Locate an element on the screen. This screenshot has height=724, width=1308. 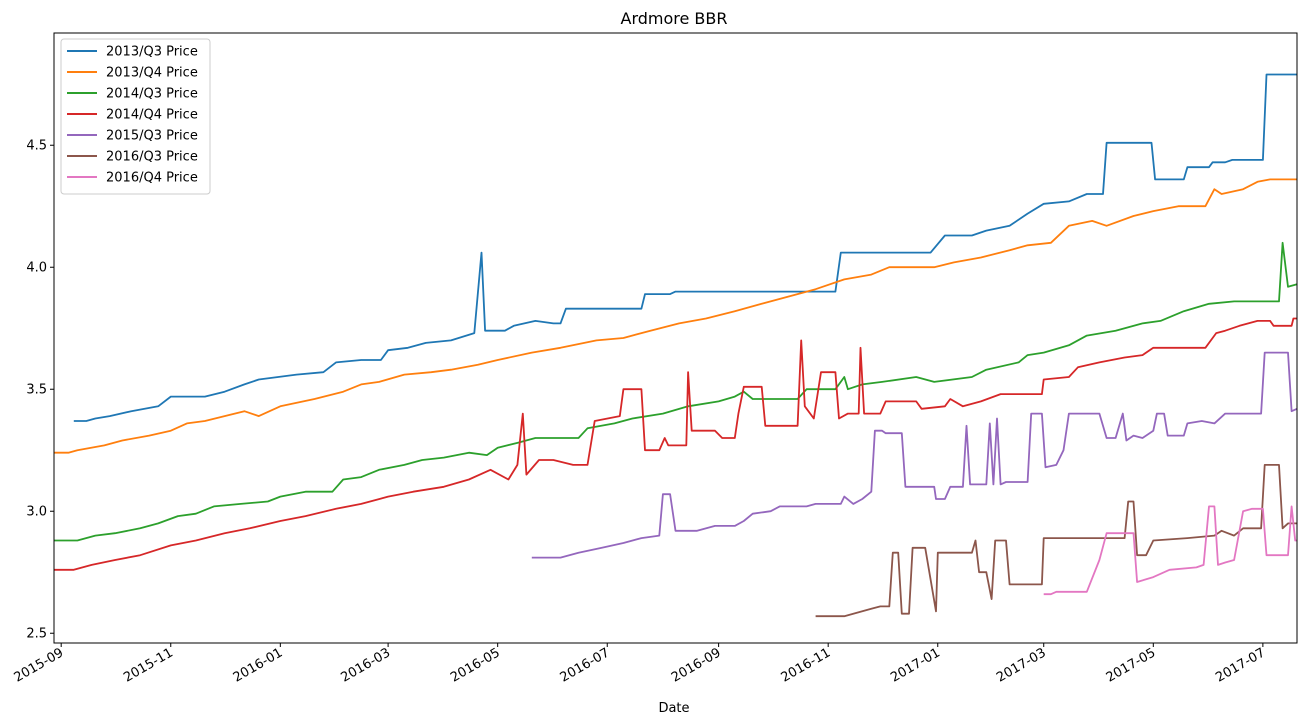
y-tick-label: 4.5 is located at coordinates (36, 146).